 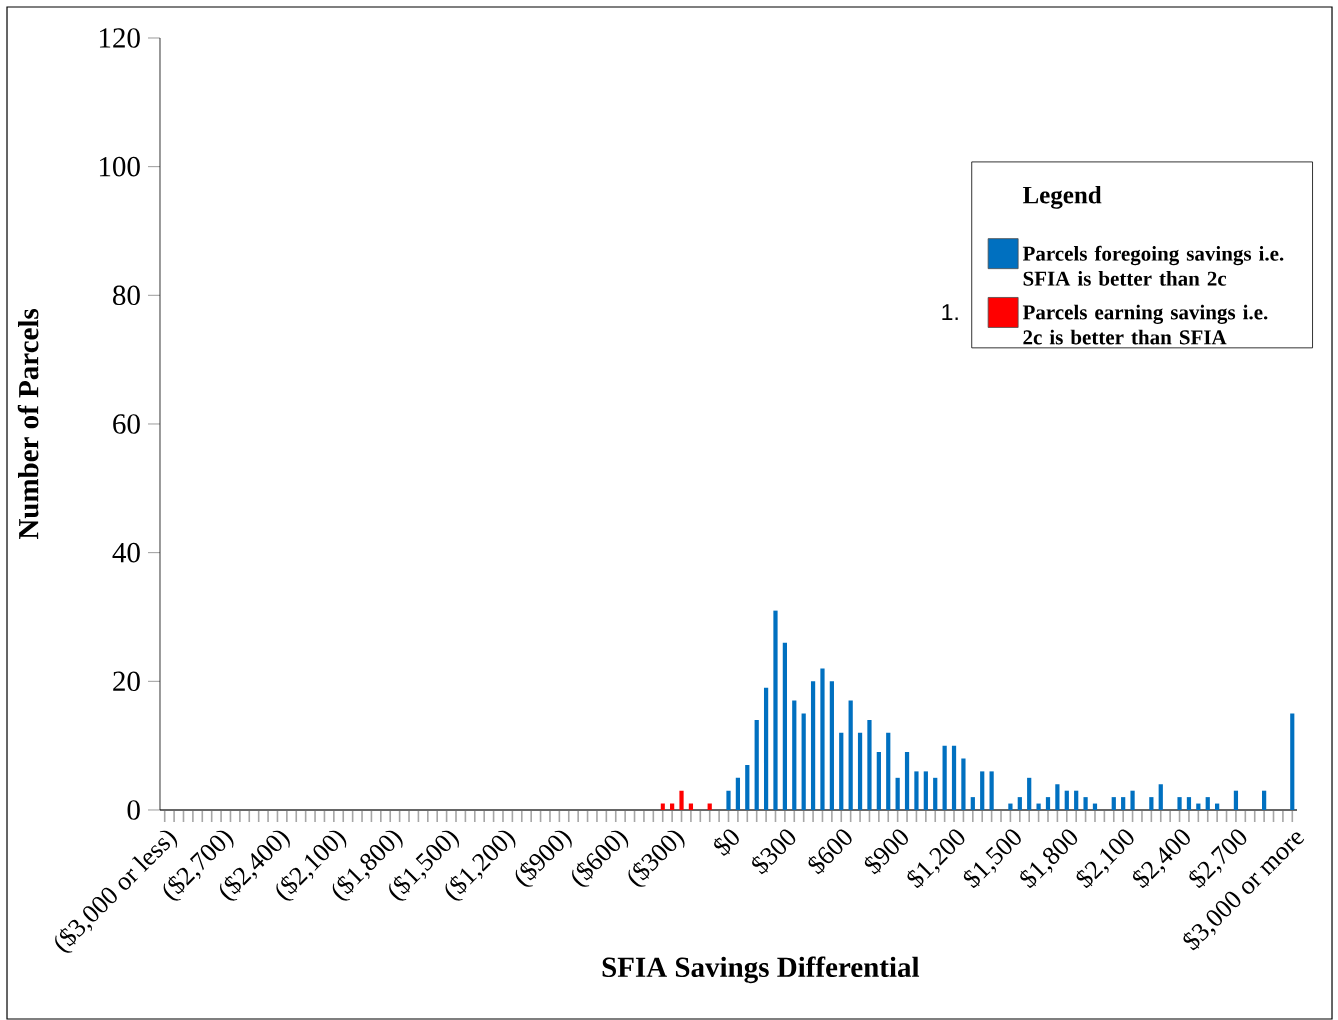 What do you see at coordinates (761, 970) in the screenshot?
I see `x-axis-title: SFIA Savings Differential` at bounding box center [761, 970].